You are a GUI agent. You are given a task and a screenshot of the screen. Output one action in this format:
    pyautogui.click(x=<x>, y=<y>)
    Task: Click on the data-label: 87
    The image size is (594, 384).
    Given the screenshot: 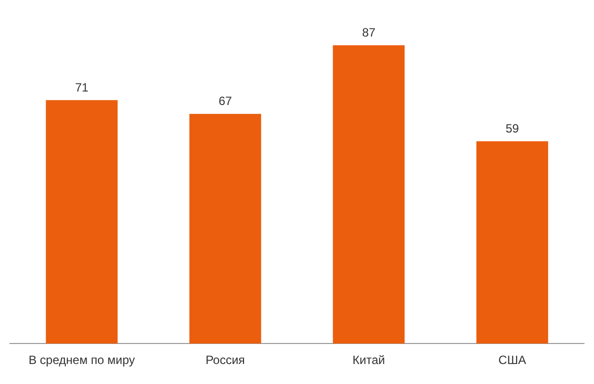 What is the action you would take?
    pyautogui.click(x=369, y=33)
    